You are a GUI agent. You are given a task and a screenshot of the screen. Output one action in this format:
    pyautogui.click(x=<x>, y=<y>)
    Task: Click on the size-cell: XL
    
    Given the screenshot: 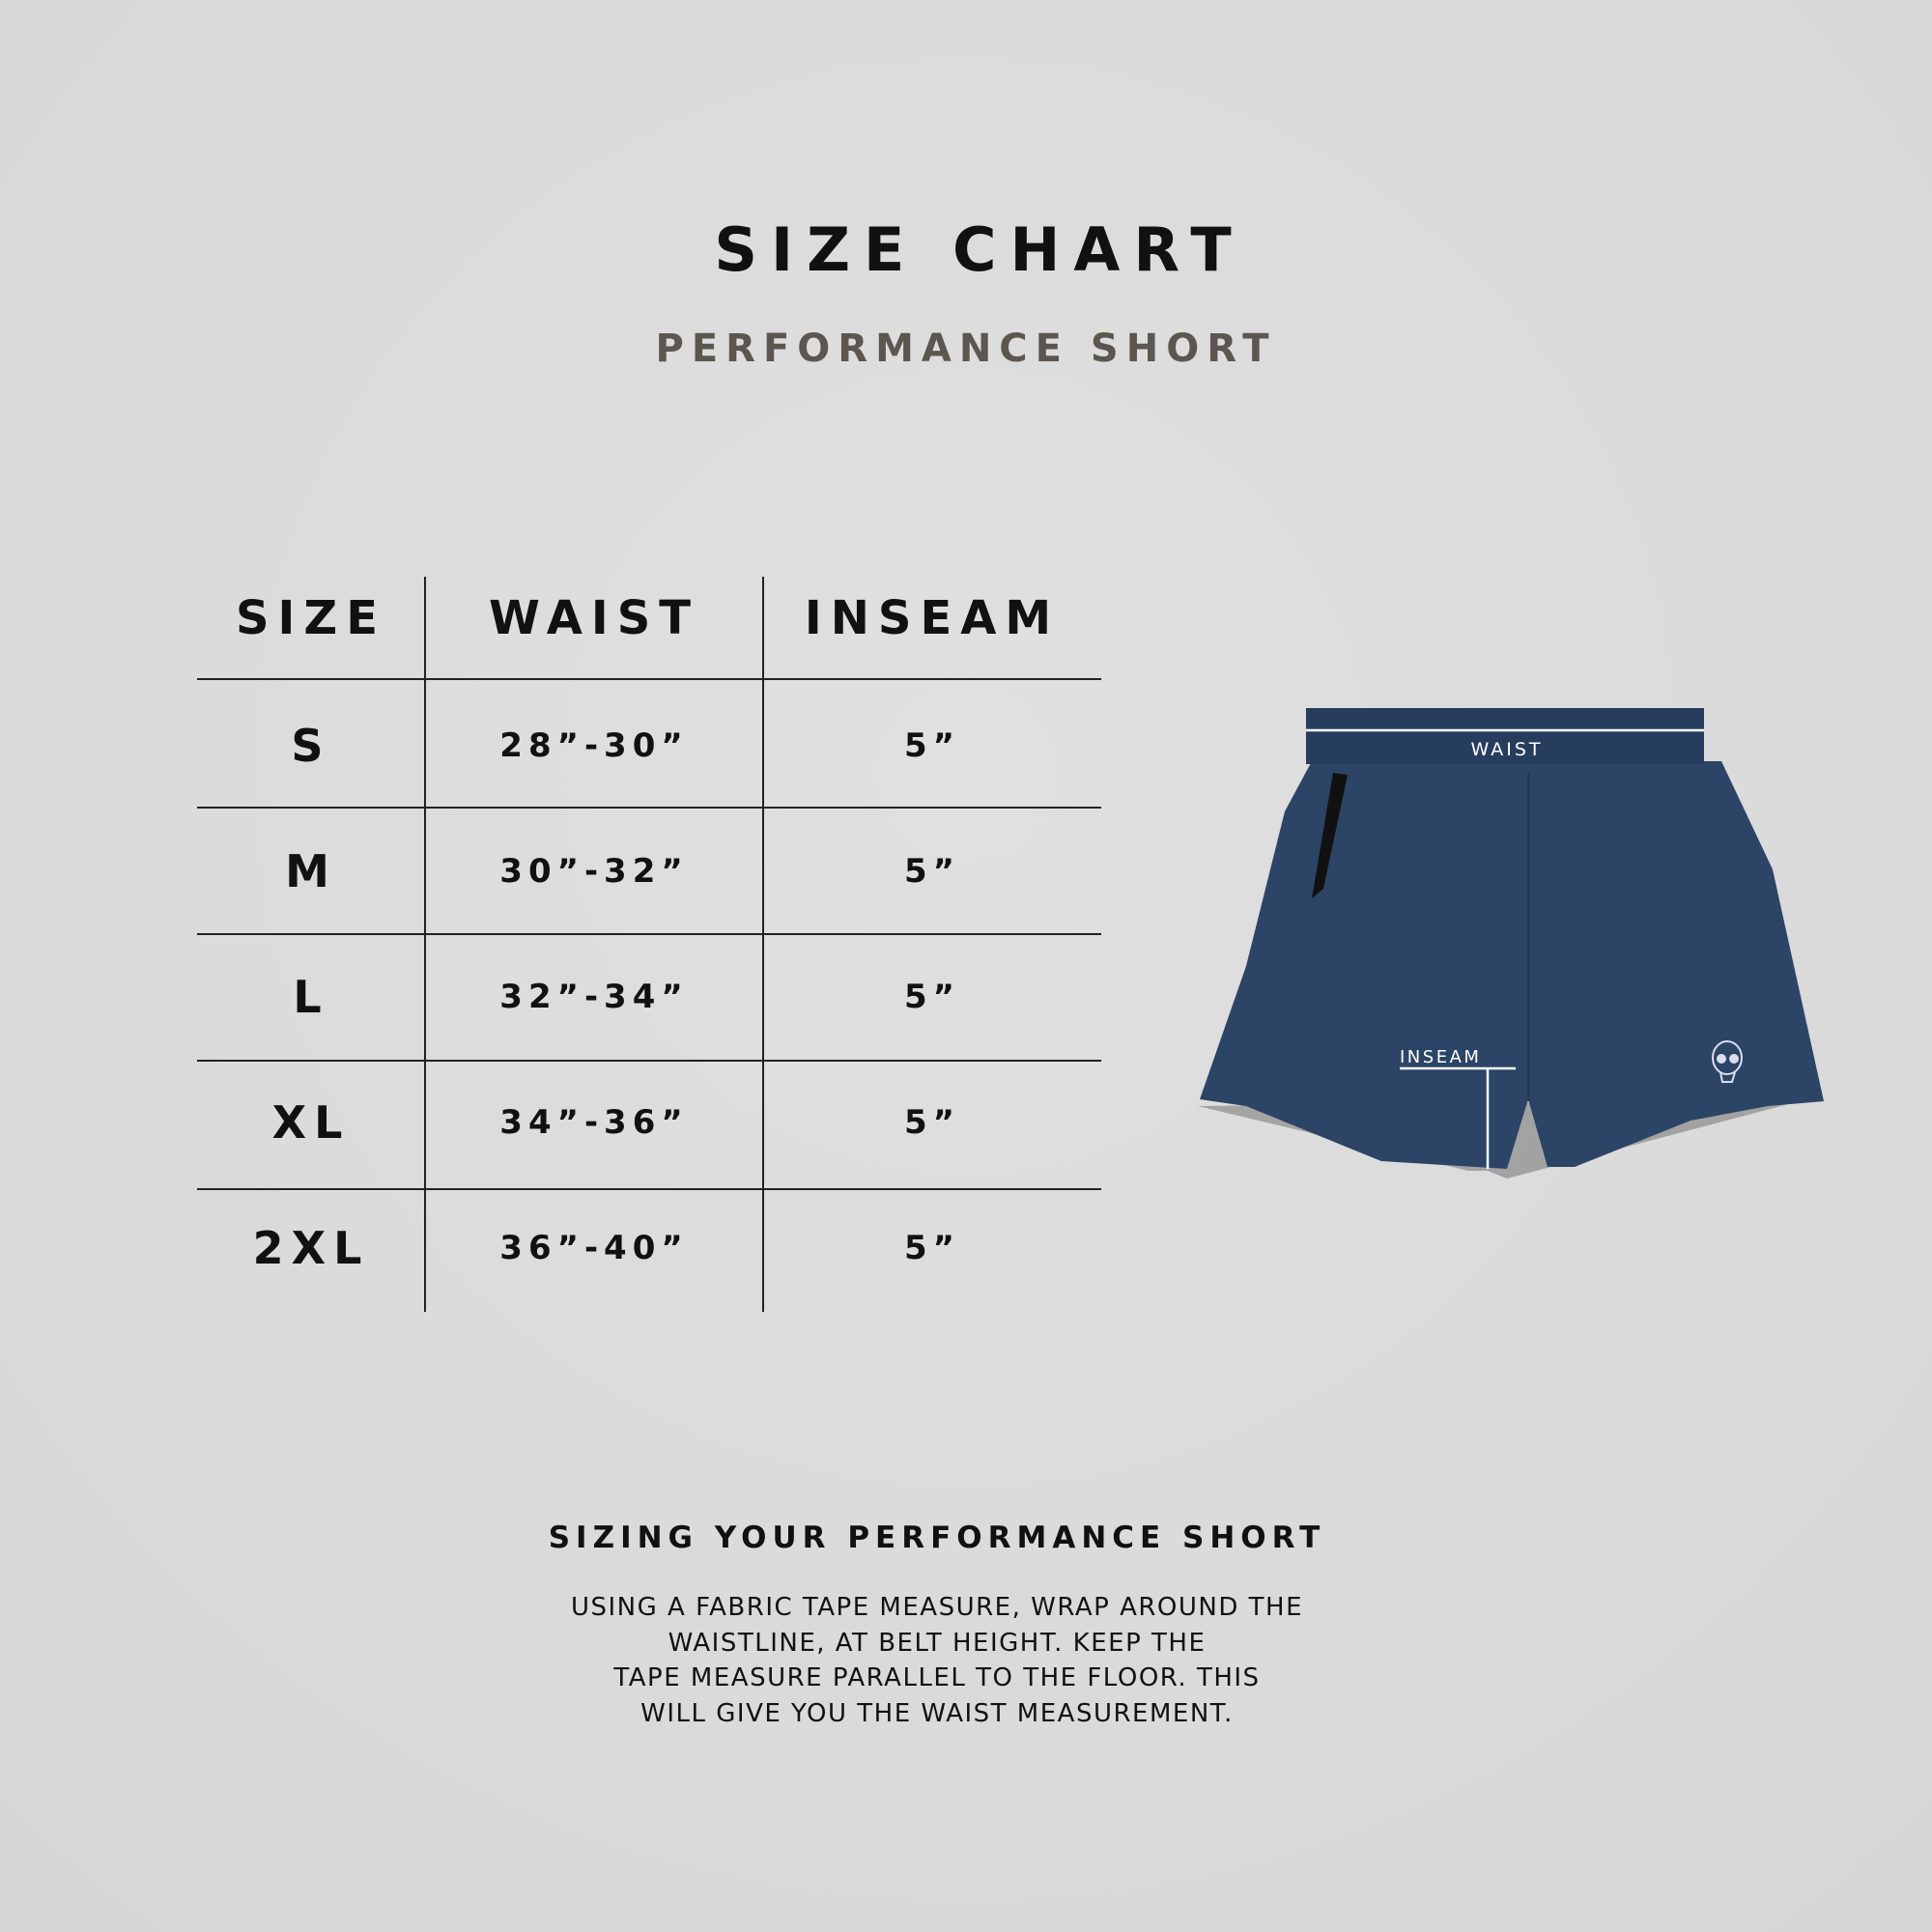 What is the action you would take?
    pyautogui.click(x=311, y=1122)
    